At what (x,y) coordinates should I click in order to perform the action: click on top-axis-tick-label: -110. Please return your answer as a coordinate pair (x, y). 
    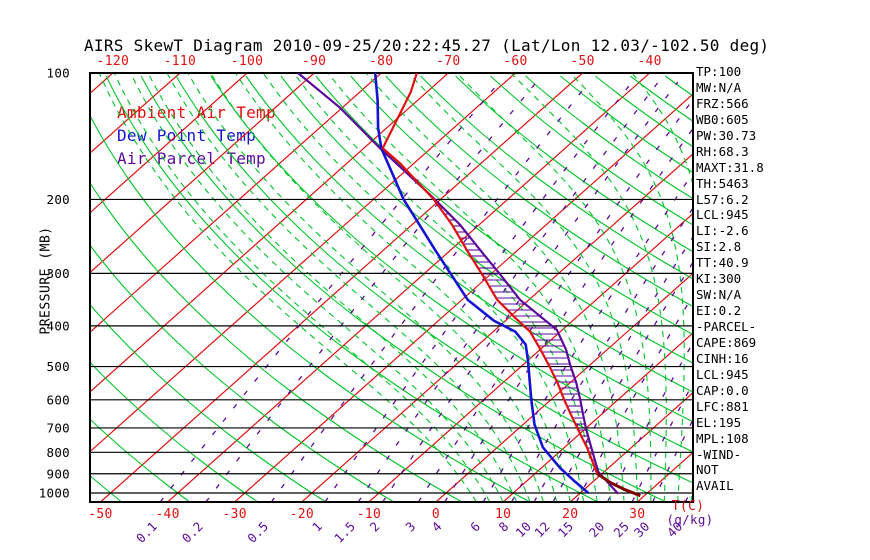
    Looking at the image, I should click on (180, 61).